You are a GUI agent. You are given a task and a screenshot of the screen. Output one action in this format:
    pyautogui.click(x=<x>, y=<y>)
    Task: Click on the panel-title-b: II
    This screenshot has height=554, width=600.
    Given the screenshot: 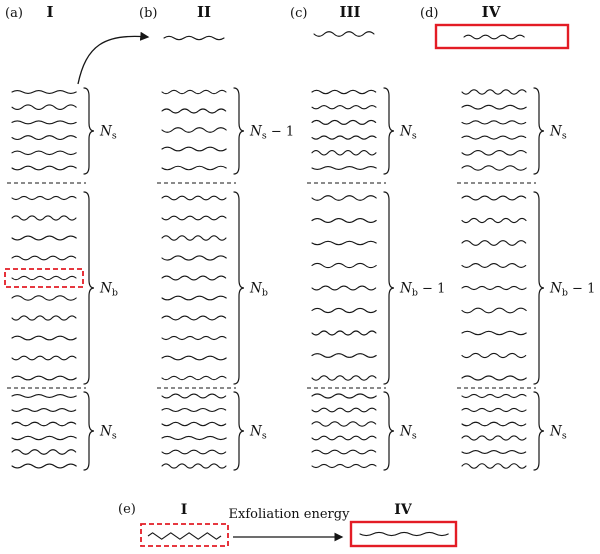 What is the action you would take?
    pyautogui.click(x=204, y=12)
    